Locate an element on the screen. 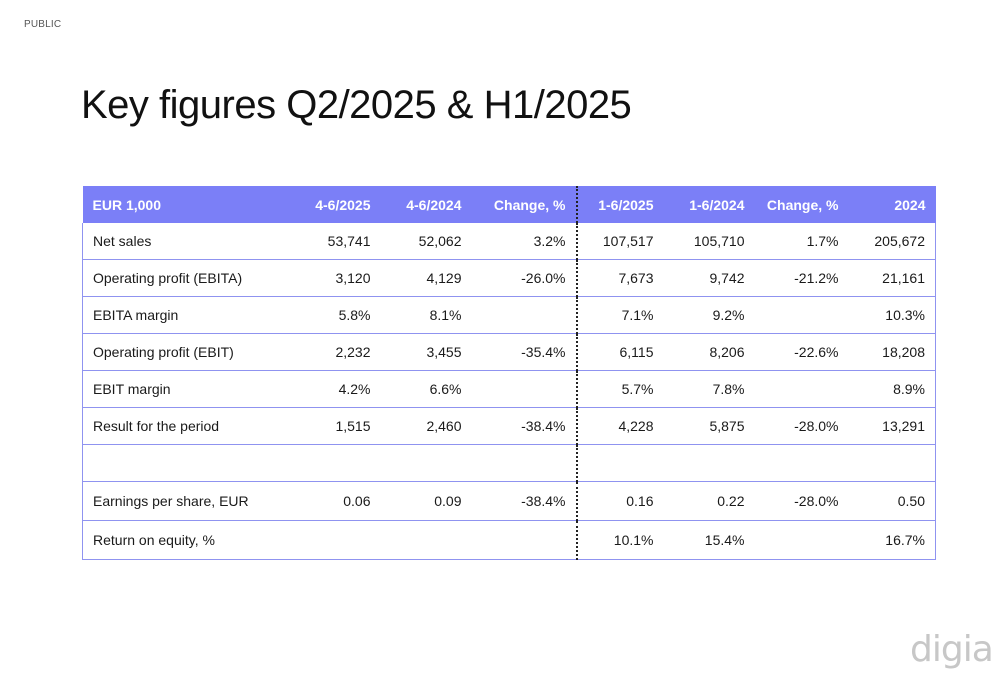 The height and width of the screenshot is (685, 1000). cell-value: 1,515 is located at coordinates (336, 426).